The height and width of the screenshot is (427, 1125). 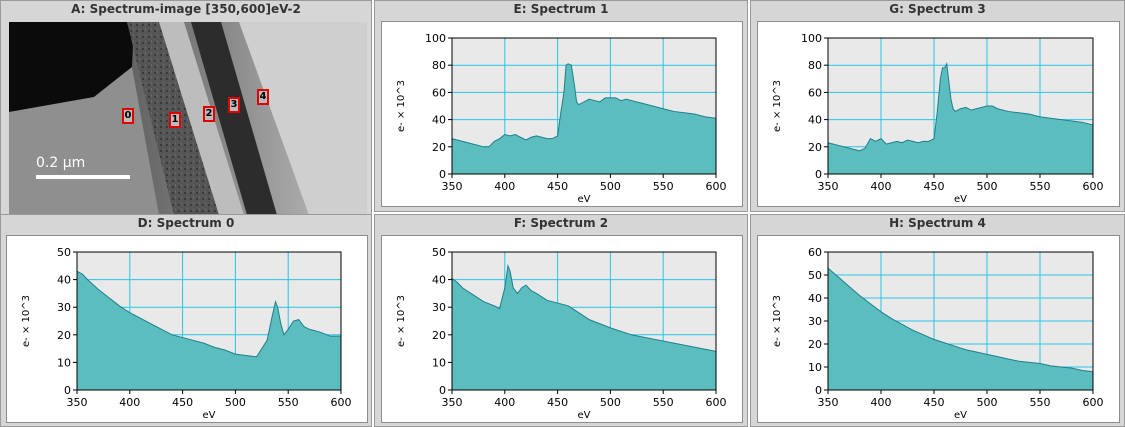 I want to click on y-tick-label: 30, so click(x=815, y=321).